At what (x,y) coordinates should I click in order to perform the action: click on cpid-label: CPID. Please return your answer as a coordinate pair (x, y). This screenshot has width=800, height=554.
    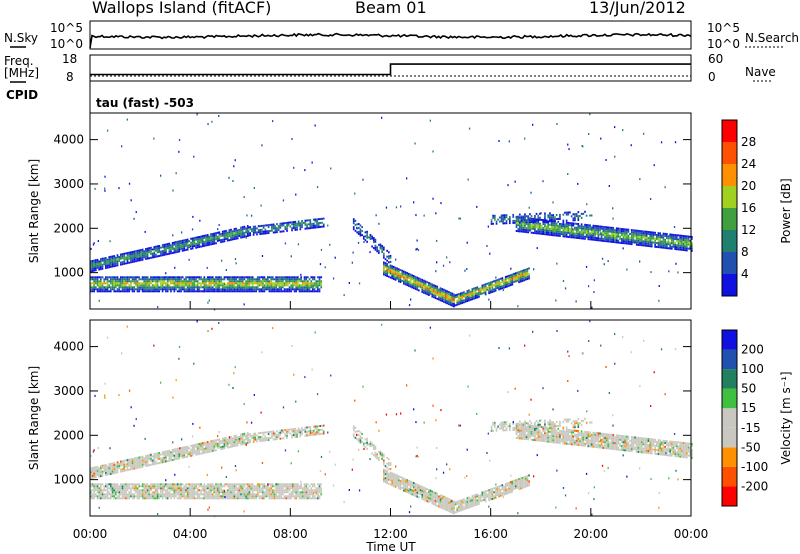
    Looking at the image, I should click on (22, 95).